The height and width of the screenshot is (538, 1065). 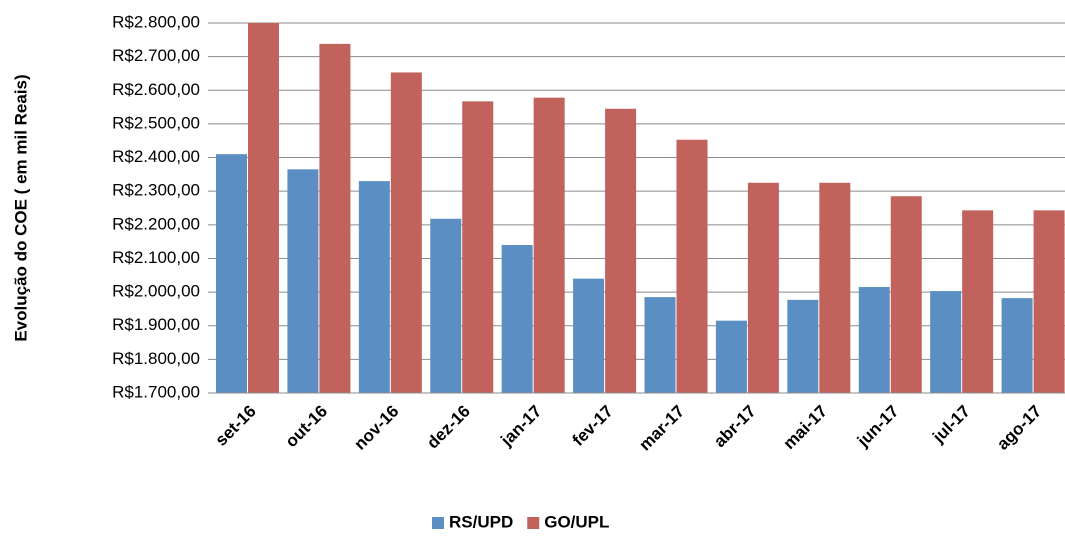 I want to click on y-tick-label: R$2.100,00, so click(x=156, y=257).